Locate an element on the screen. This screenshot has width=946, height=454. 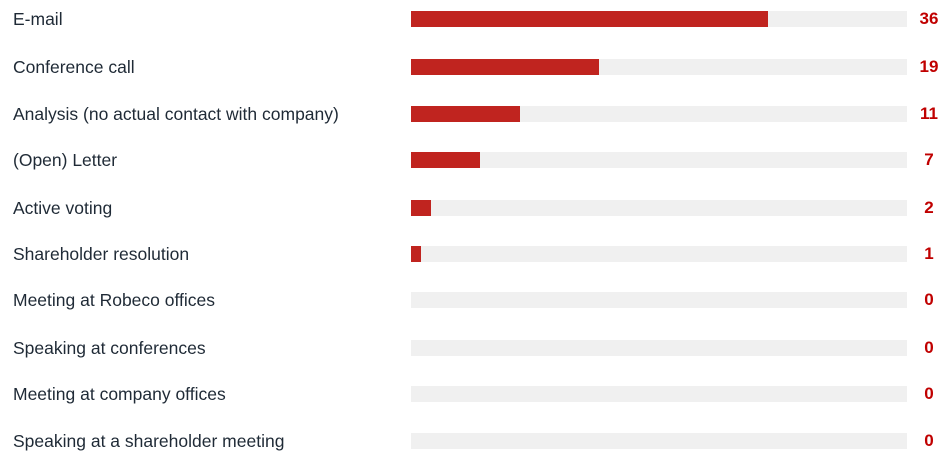
category-label: Speaking at conferences is located at coordinates (109, 348).